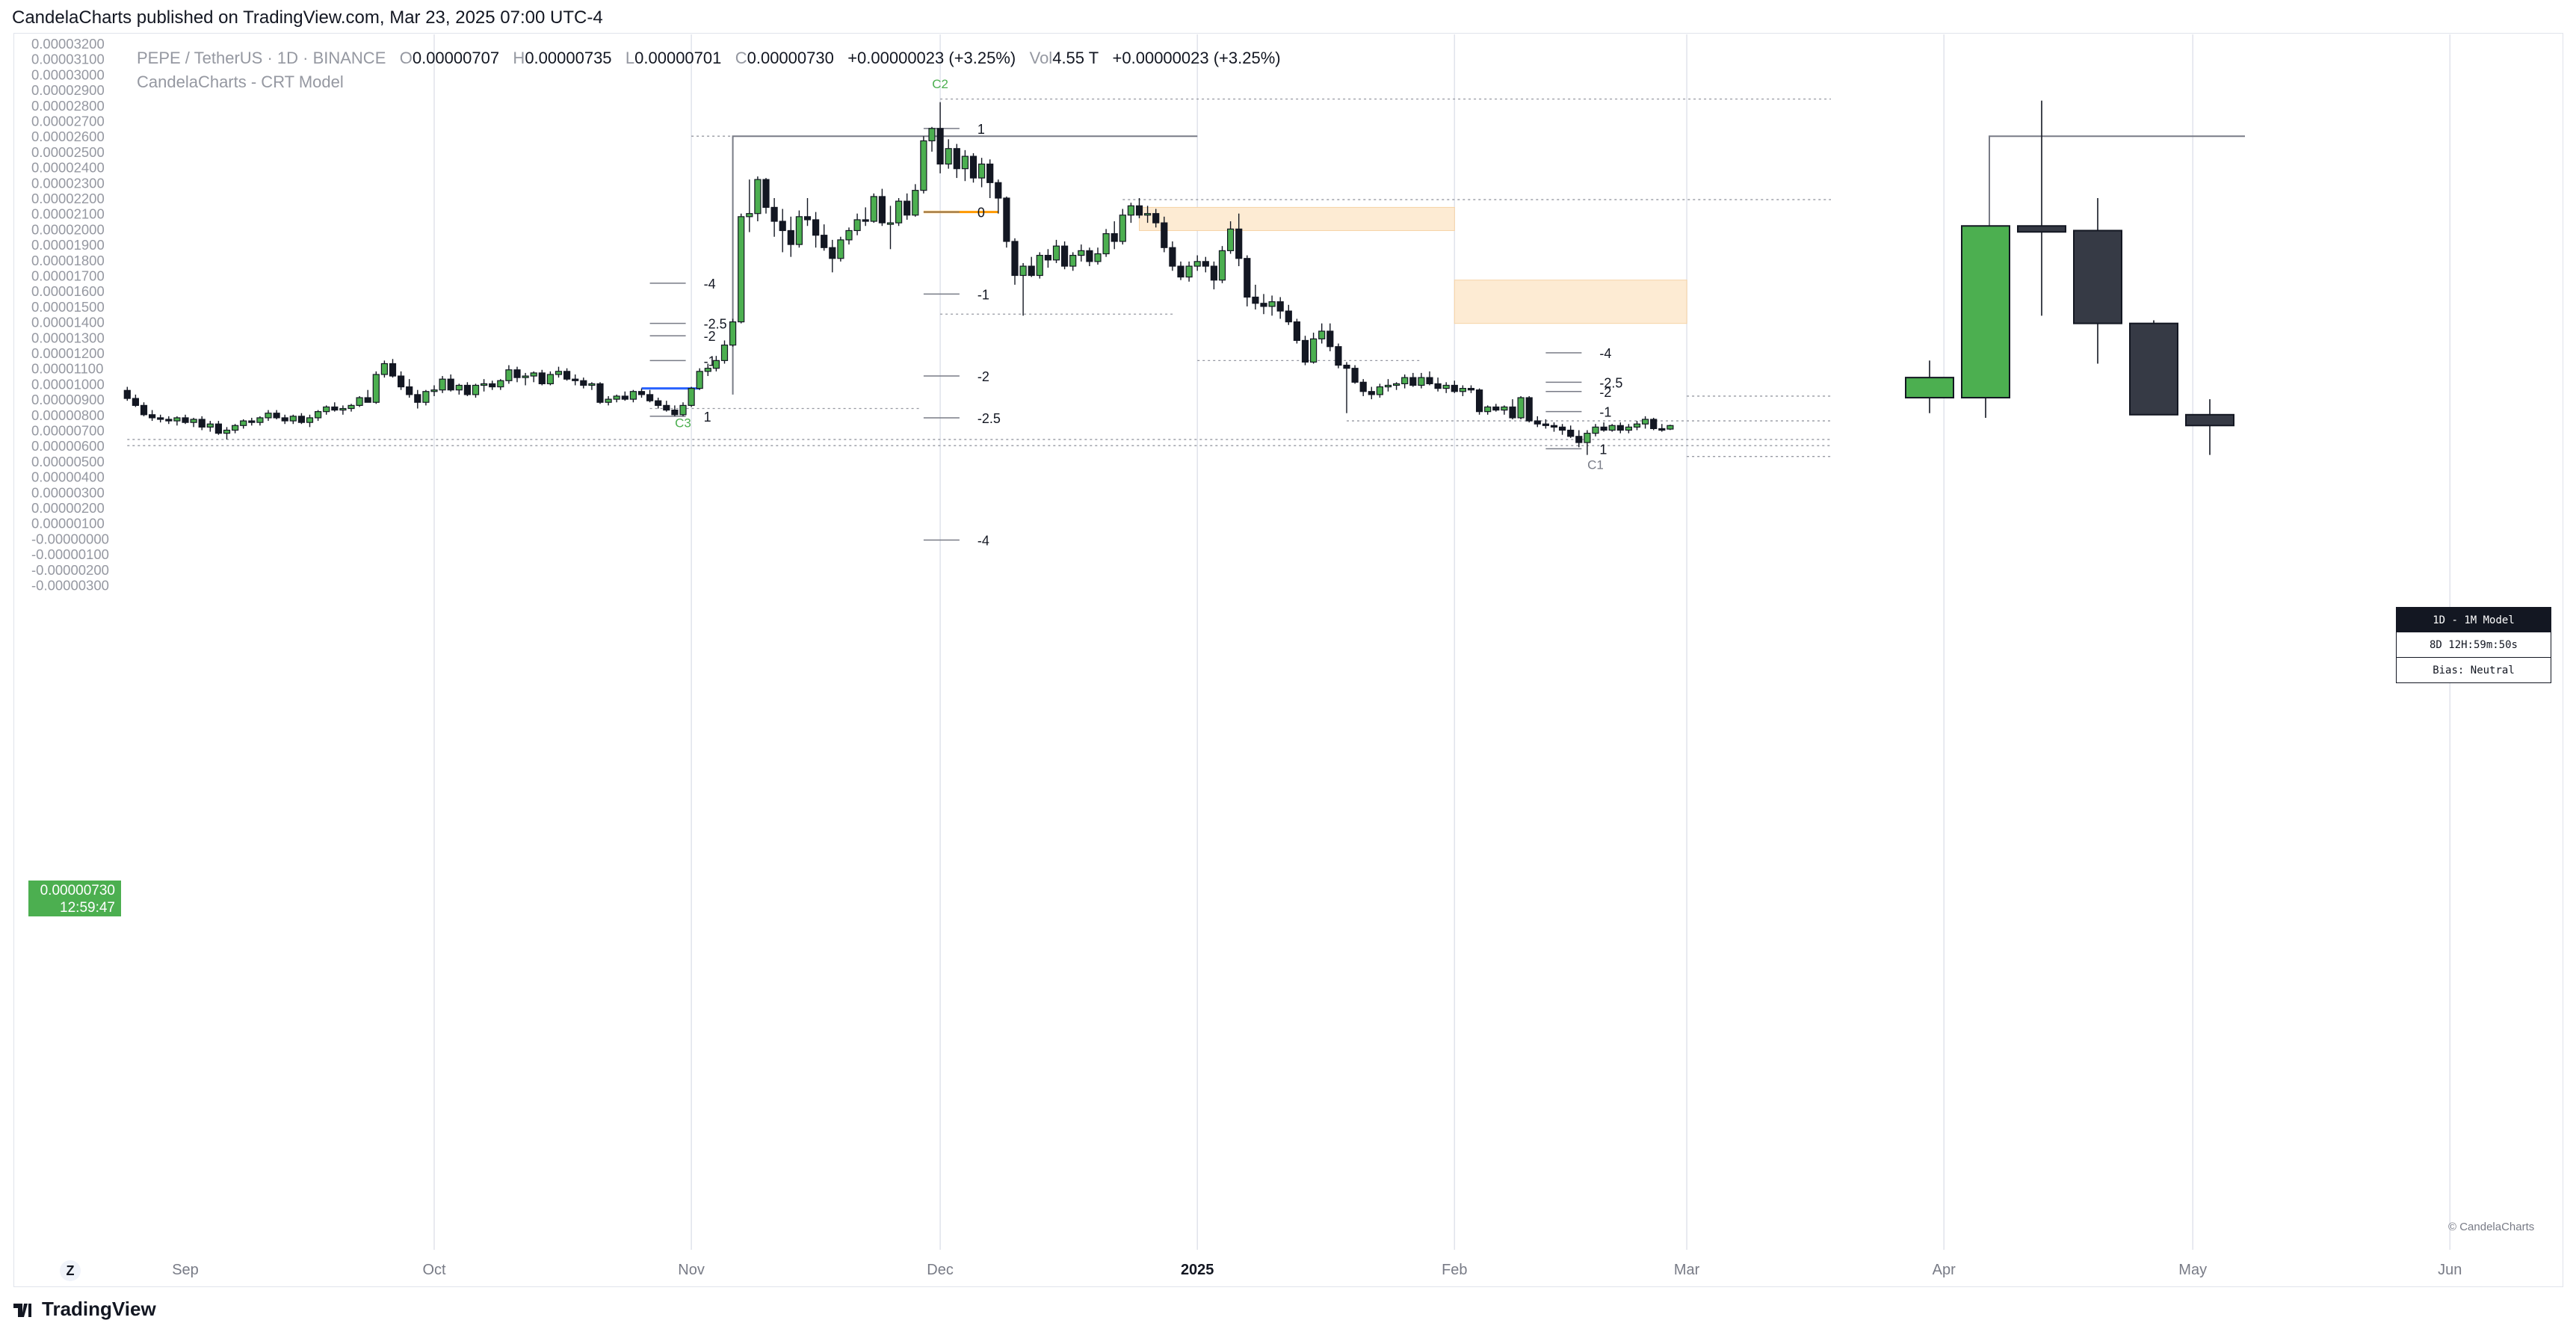 The image size is (2576, 1332). I want to click on vol-value: 4.55 T, so click(1076, 58).